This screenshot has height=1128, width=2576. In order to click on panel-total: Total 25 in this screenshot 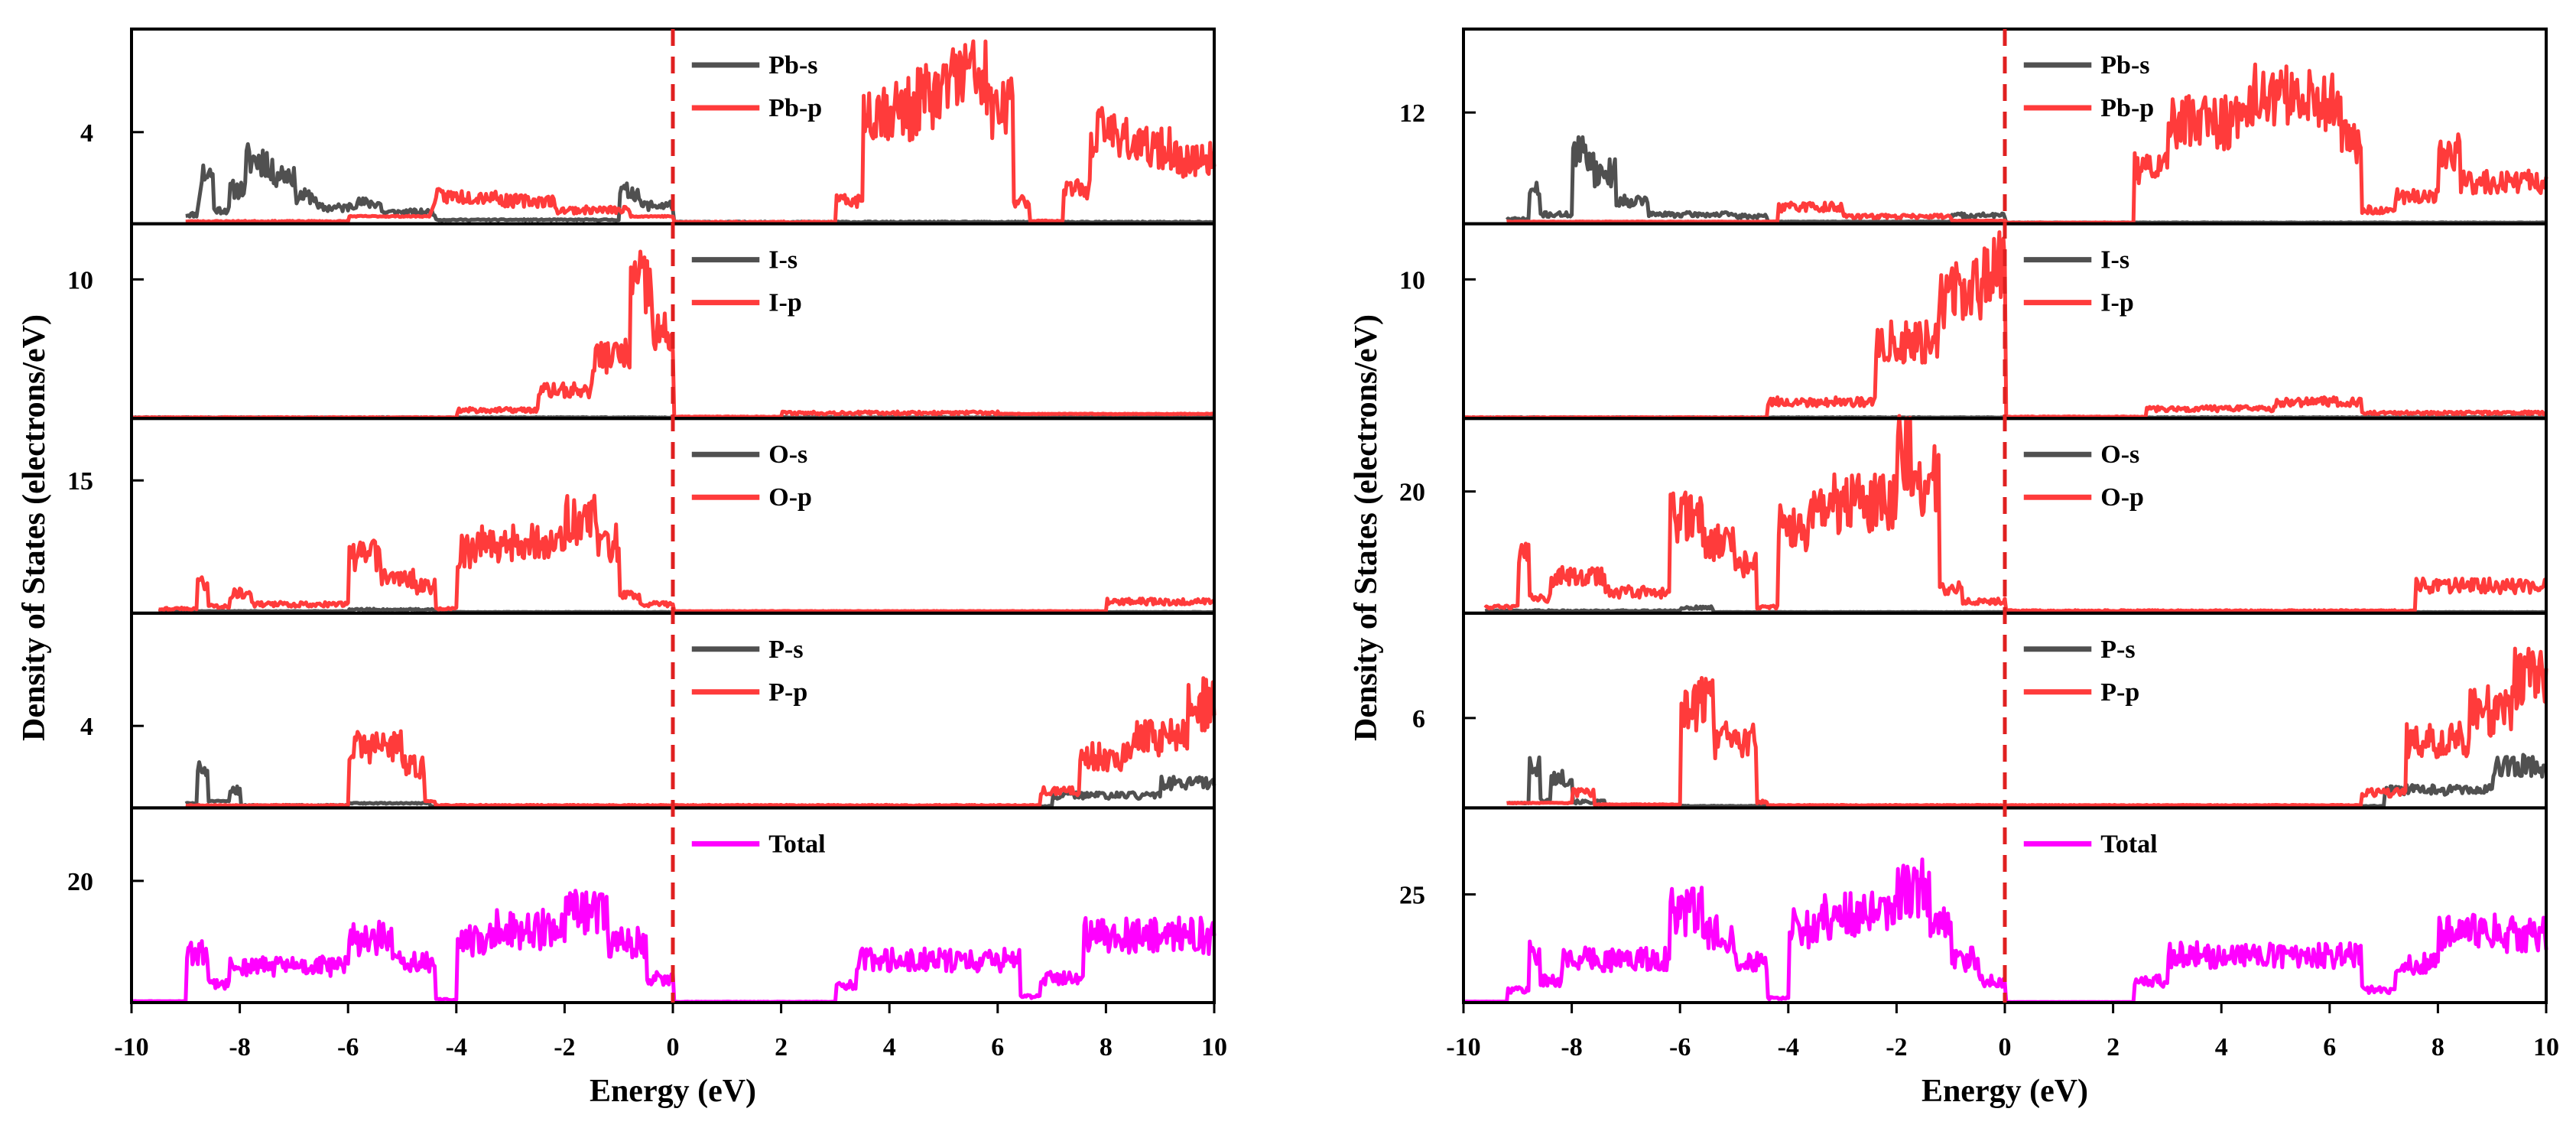, I will do `click(1974, 906)`.